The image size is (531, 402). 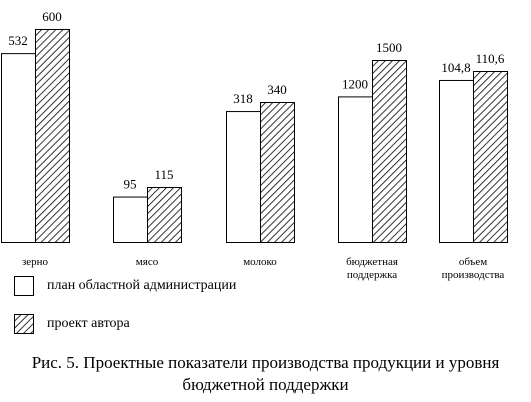 I want to click on category-label-5: объем производства, so click(x=473, y=268).